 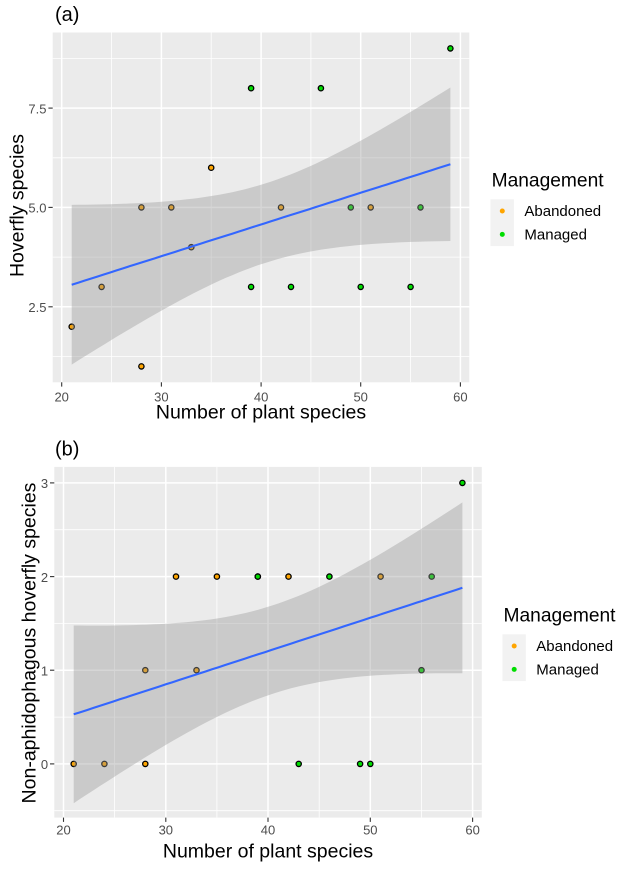 I want to click on svg-text: (a), so click(x=67, y=15).